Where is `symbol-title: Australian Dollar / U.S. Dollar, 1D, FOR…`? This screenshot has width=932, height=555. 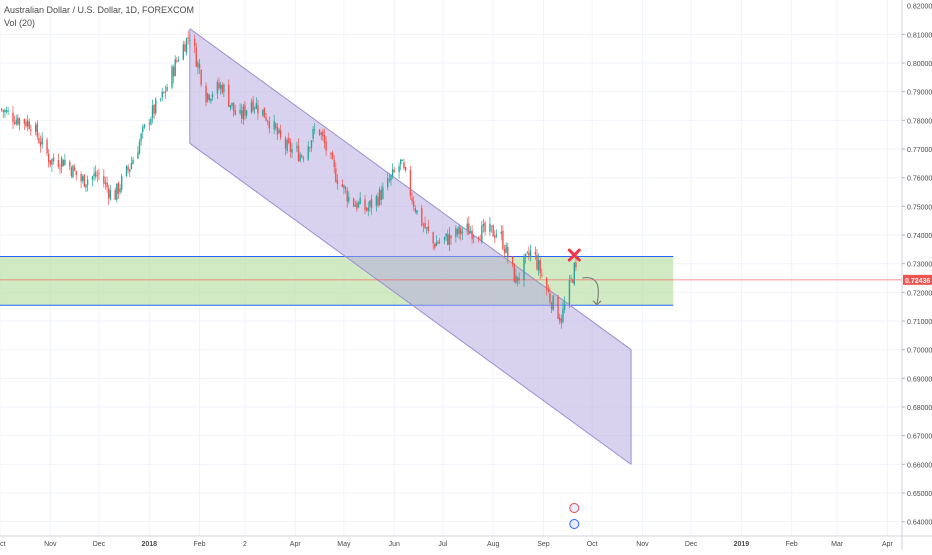 symbol-title: Australian Dollar / U.S. Dollar, 1D, FOR… is located at coordinates (99, 10).